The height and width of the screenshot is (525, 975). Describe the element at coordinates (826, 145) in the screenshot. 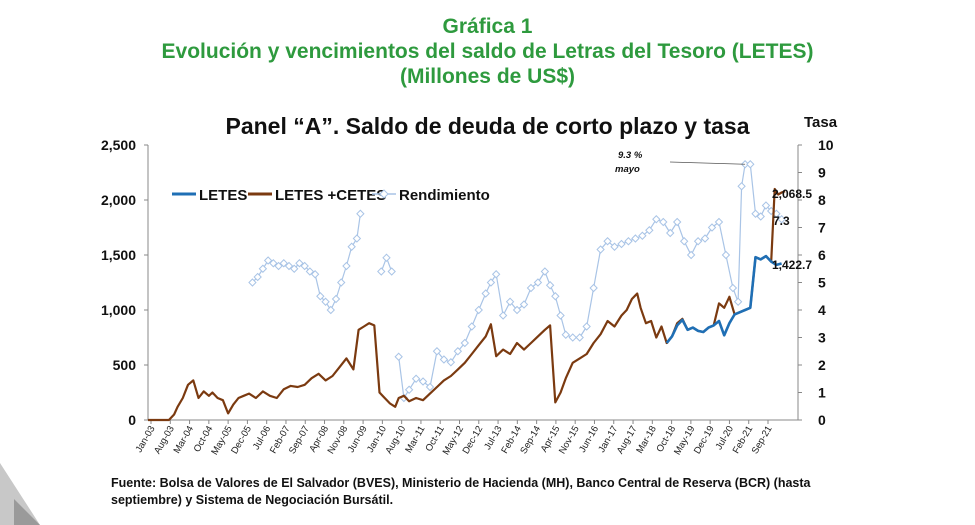

I see `y2-tick-label: 10` at that location.